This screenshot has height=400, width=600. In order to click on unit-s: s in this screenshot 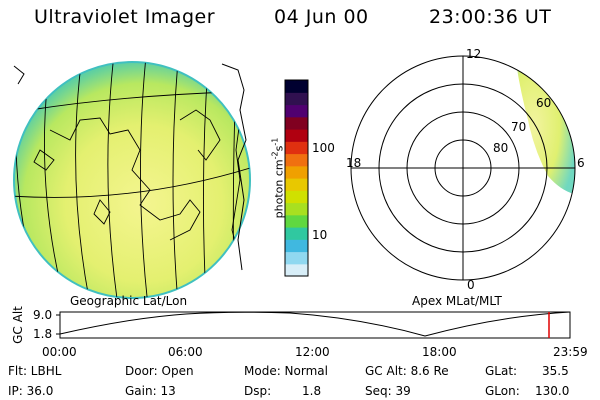, I will do `click(279, 148)`.